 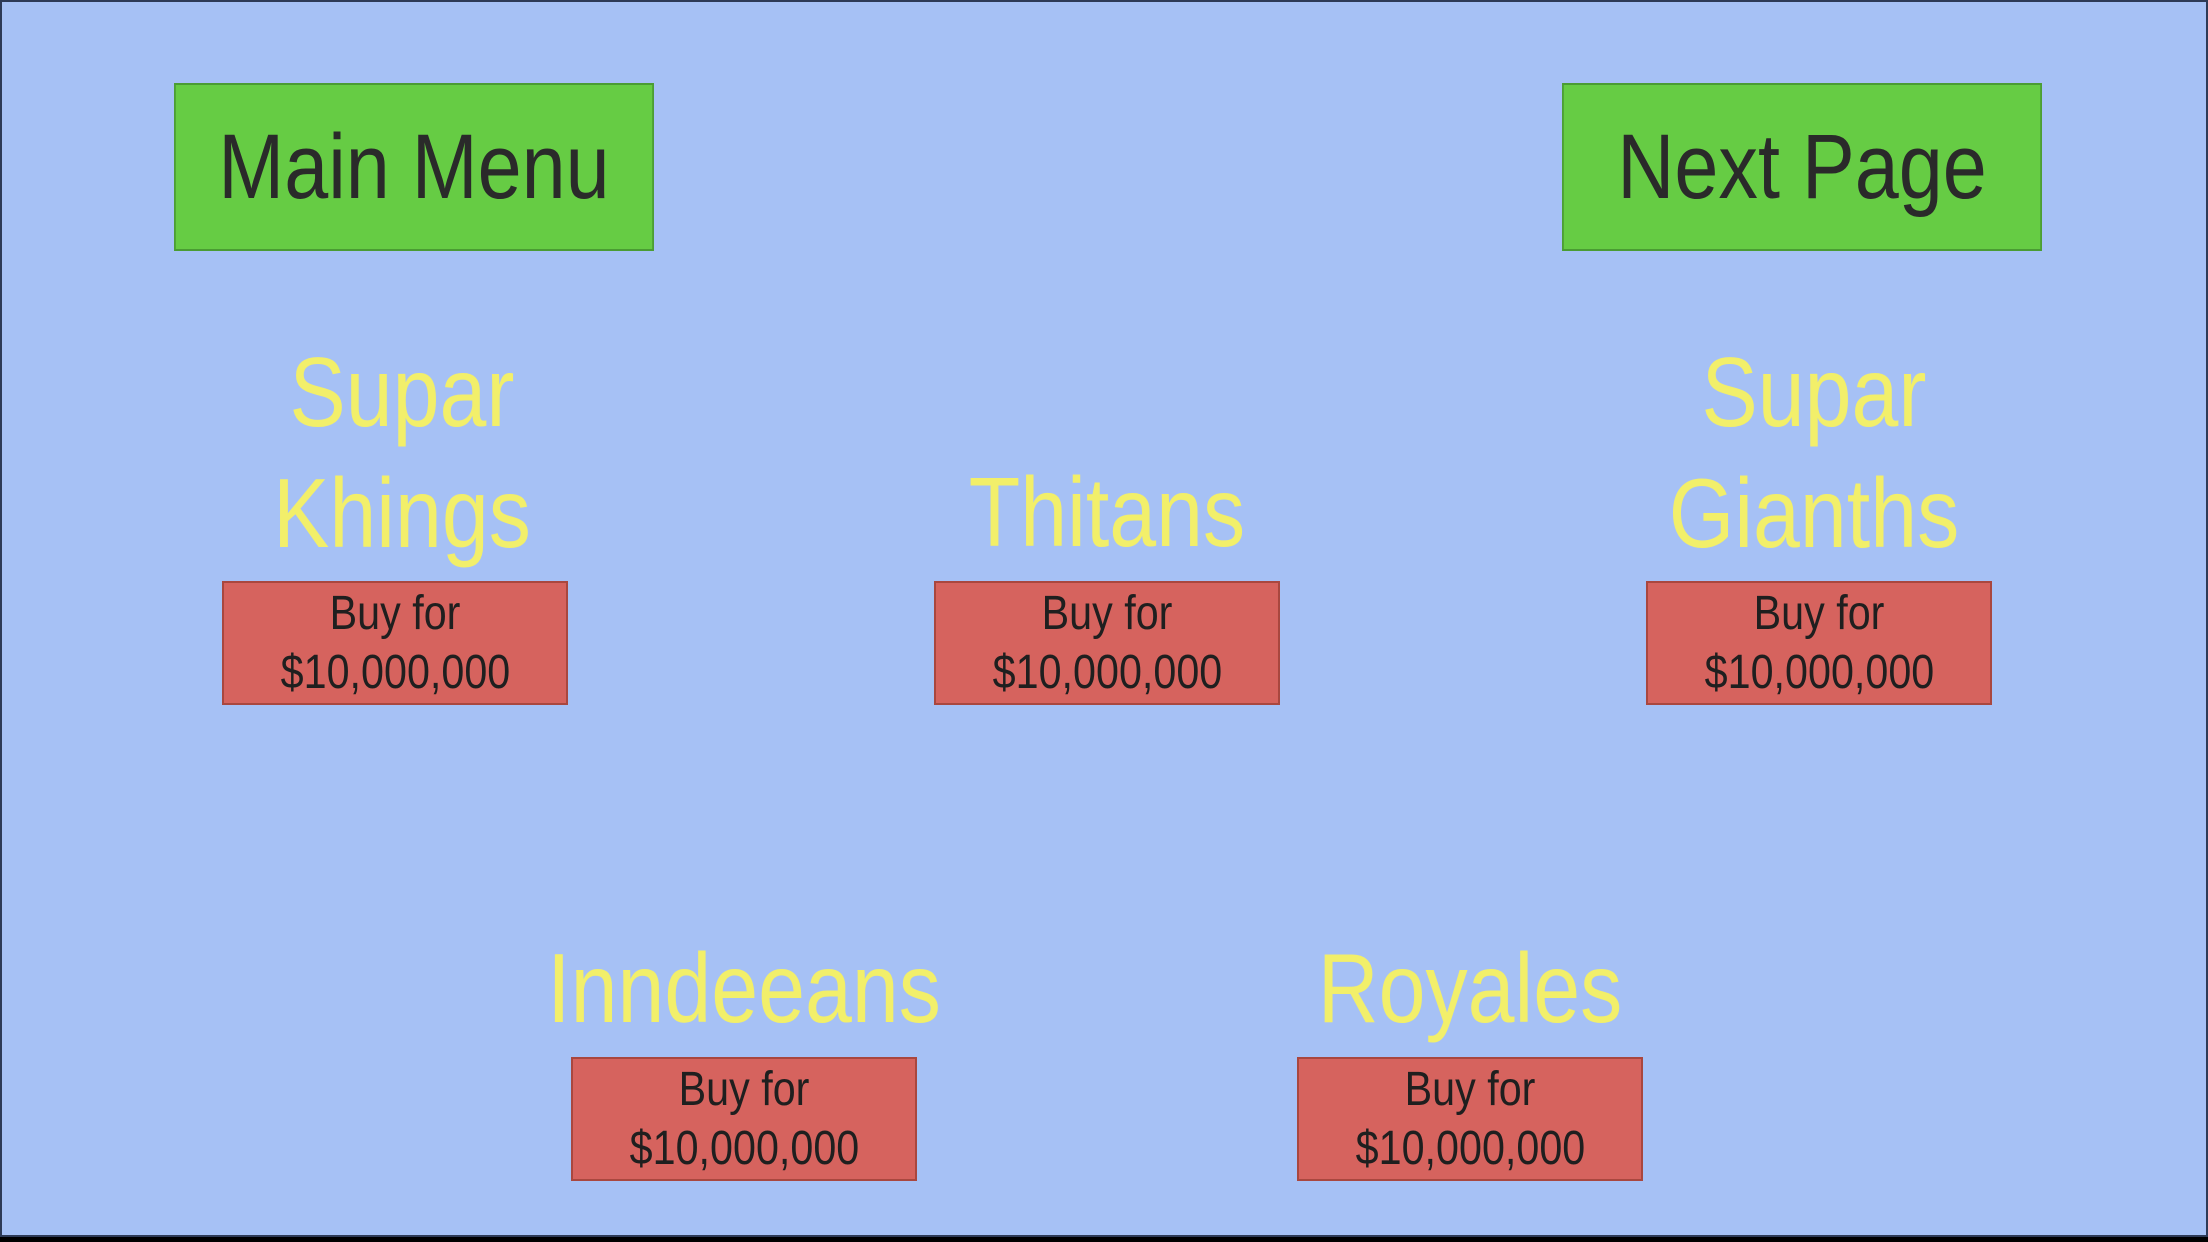 What do you see at coordinates (744, 1119) in the screenshot?
I see `buy-button-inndeeans: Buy for $10,000,000` at bounding box center [744, 1119].